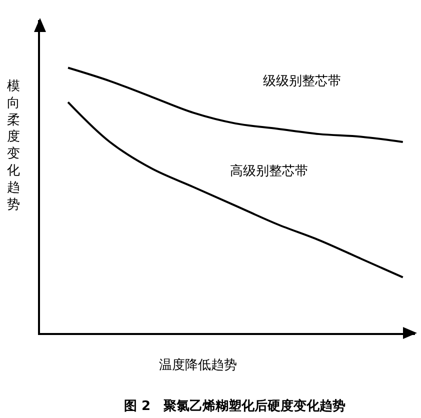 The height and width of the screenshot is (418, 421). I want to click on text: 级级别整芯带, so click(302, 81).